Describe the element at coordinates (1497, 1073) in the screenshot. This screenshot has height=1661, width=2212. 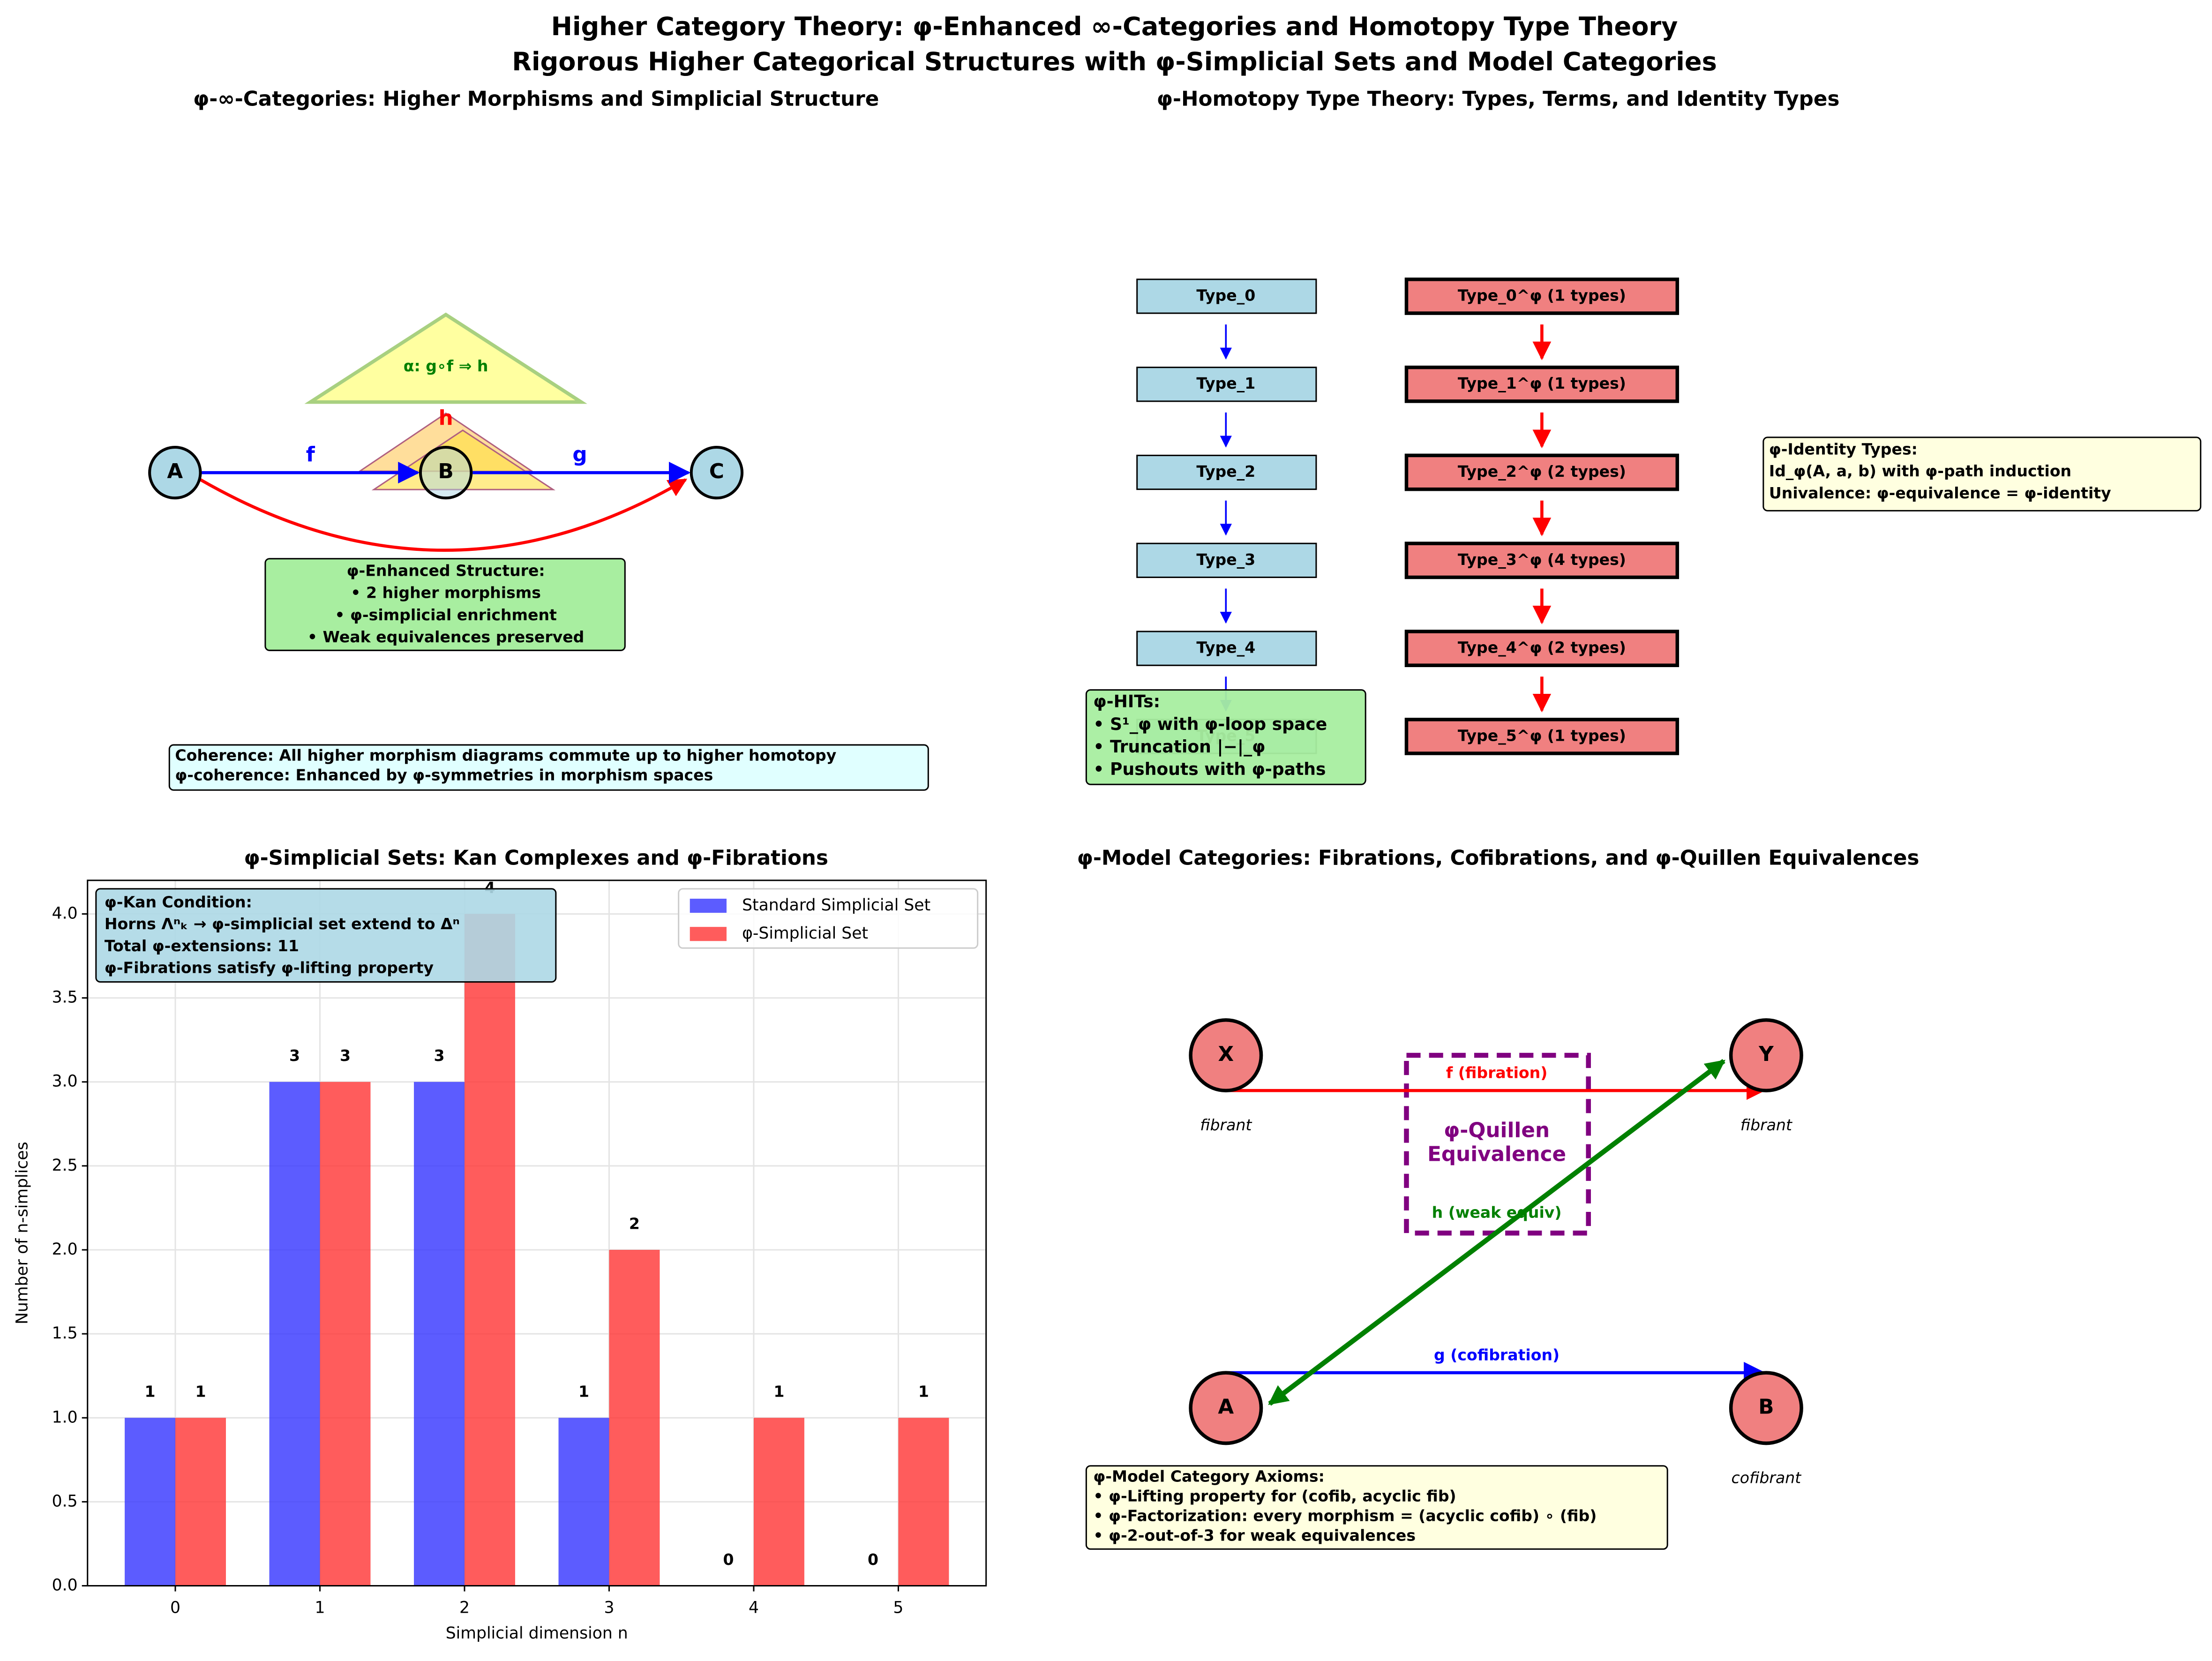
I see `arrow-label: f (fibration)` at that location.